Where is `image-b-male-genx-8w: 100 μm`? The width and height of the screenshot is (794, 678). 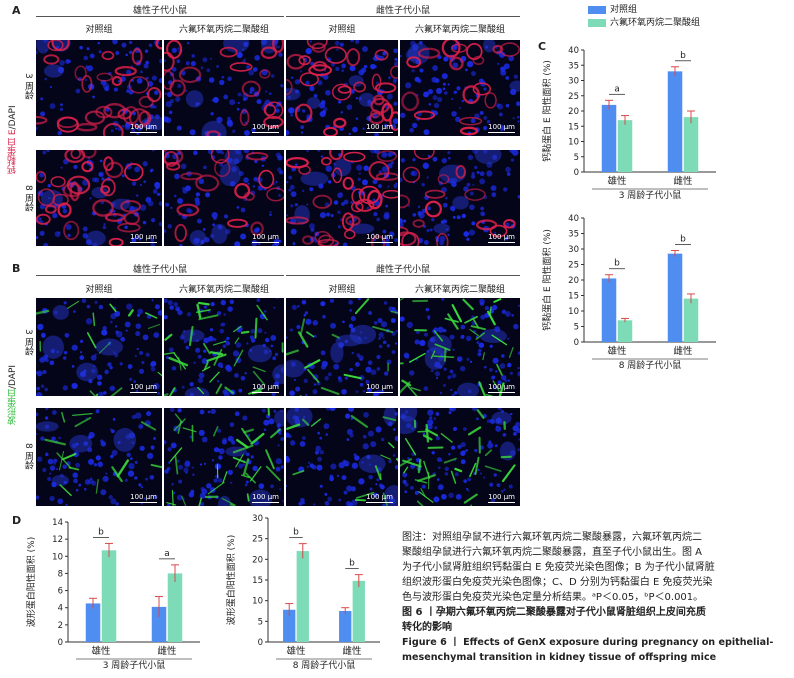 image-b-male-genx-8w: 100 μm is located at coordinates (224, 457).